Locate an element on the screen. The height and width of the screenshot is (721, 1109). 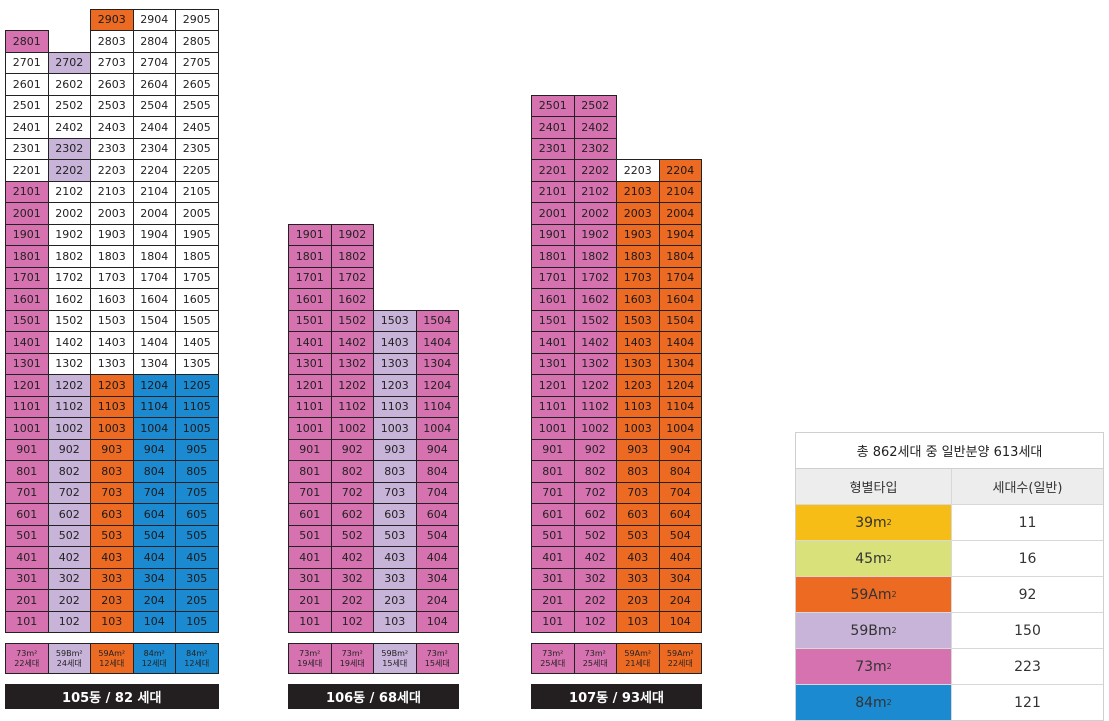
unit-cell: 803 is located at coordinates (112, 471).